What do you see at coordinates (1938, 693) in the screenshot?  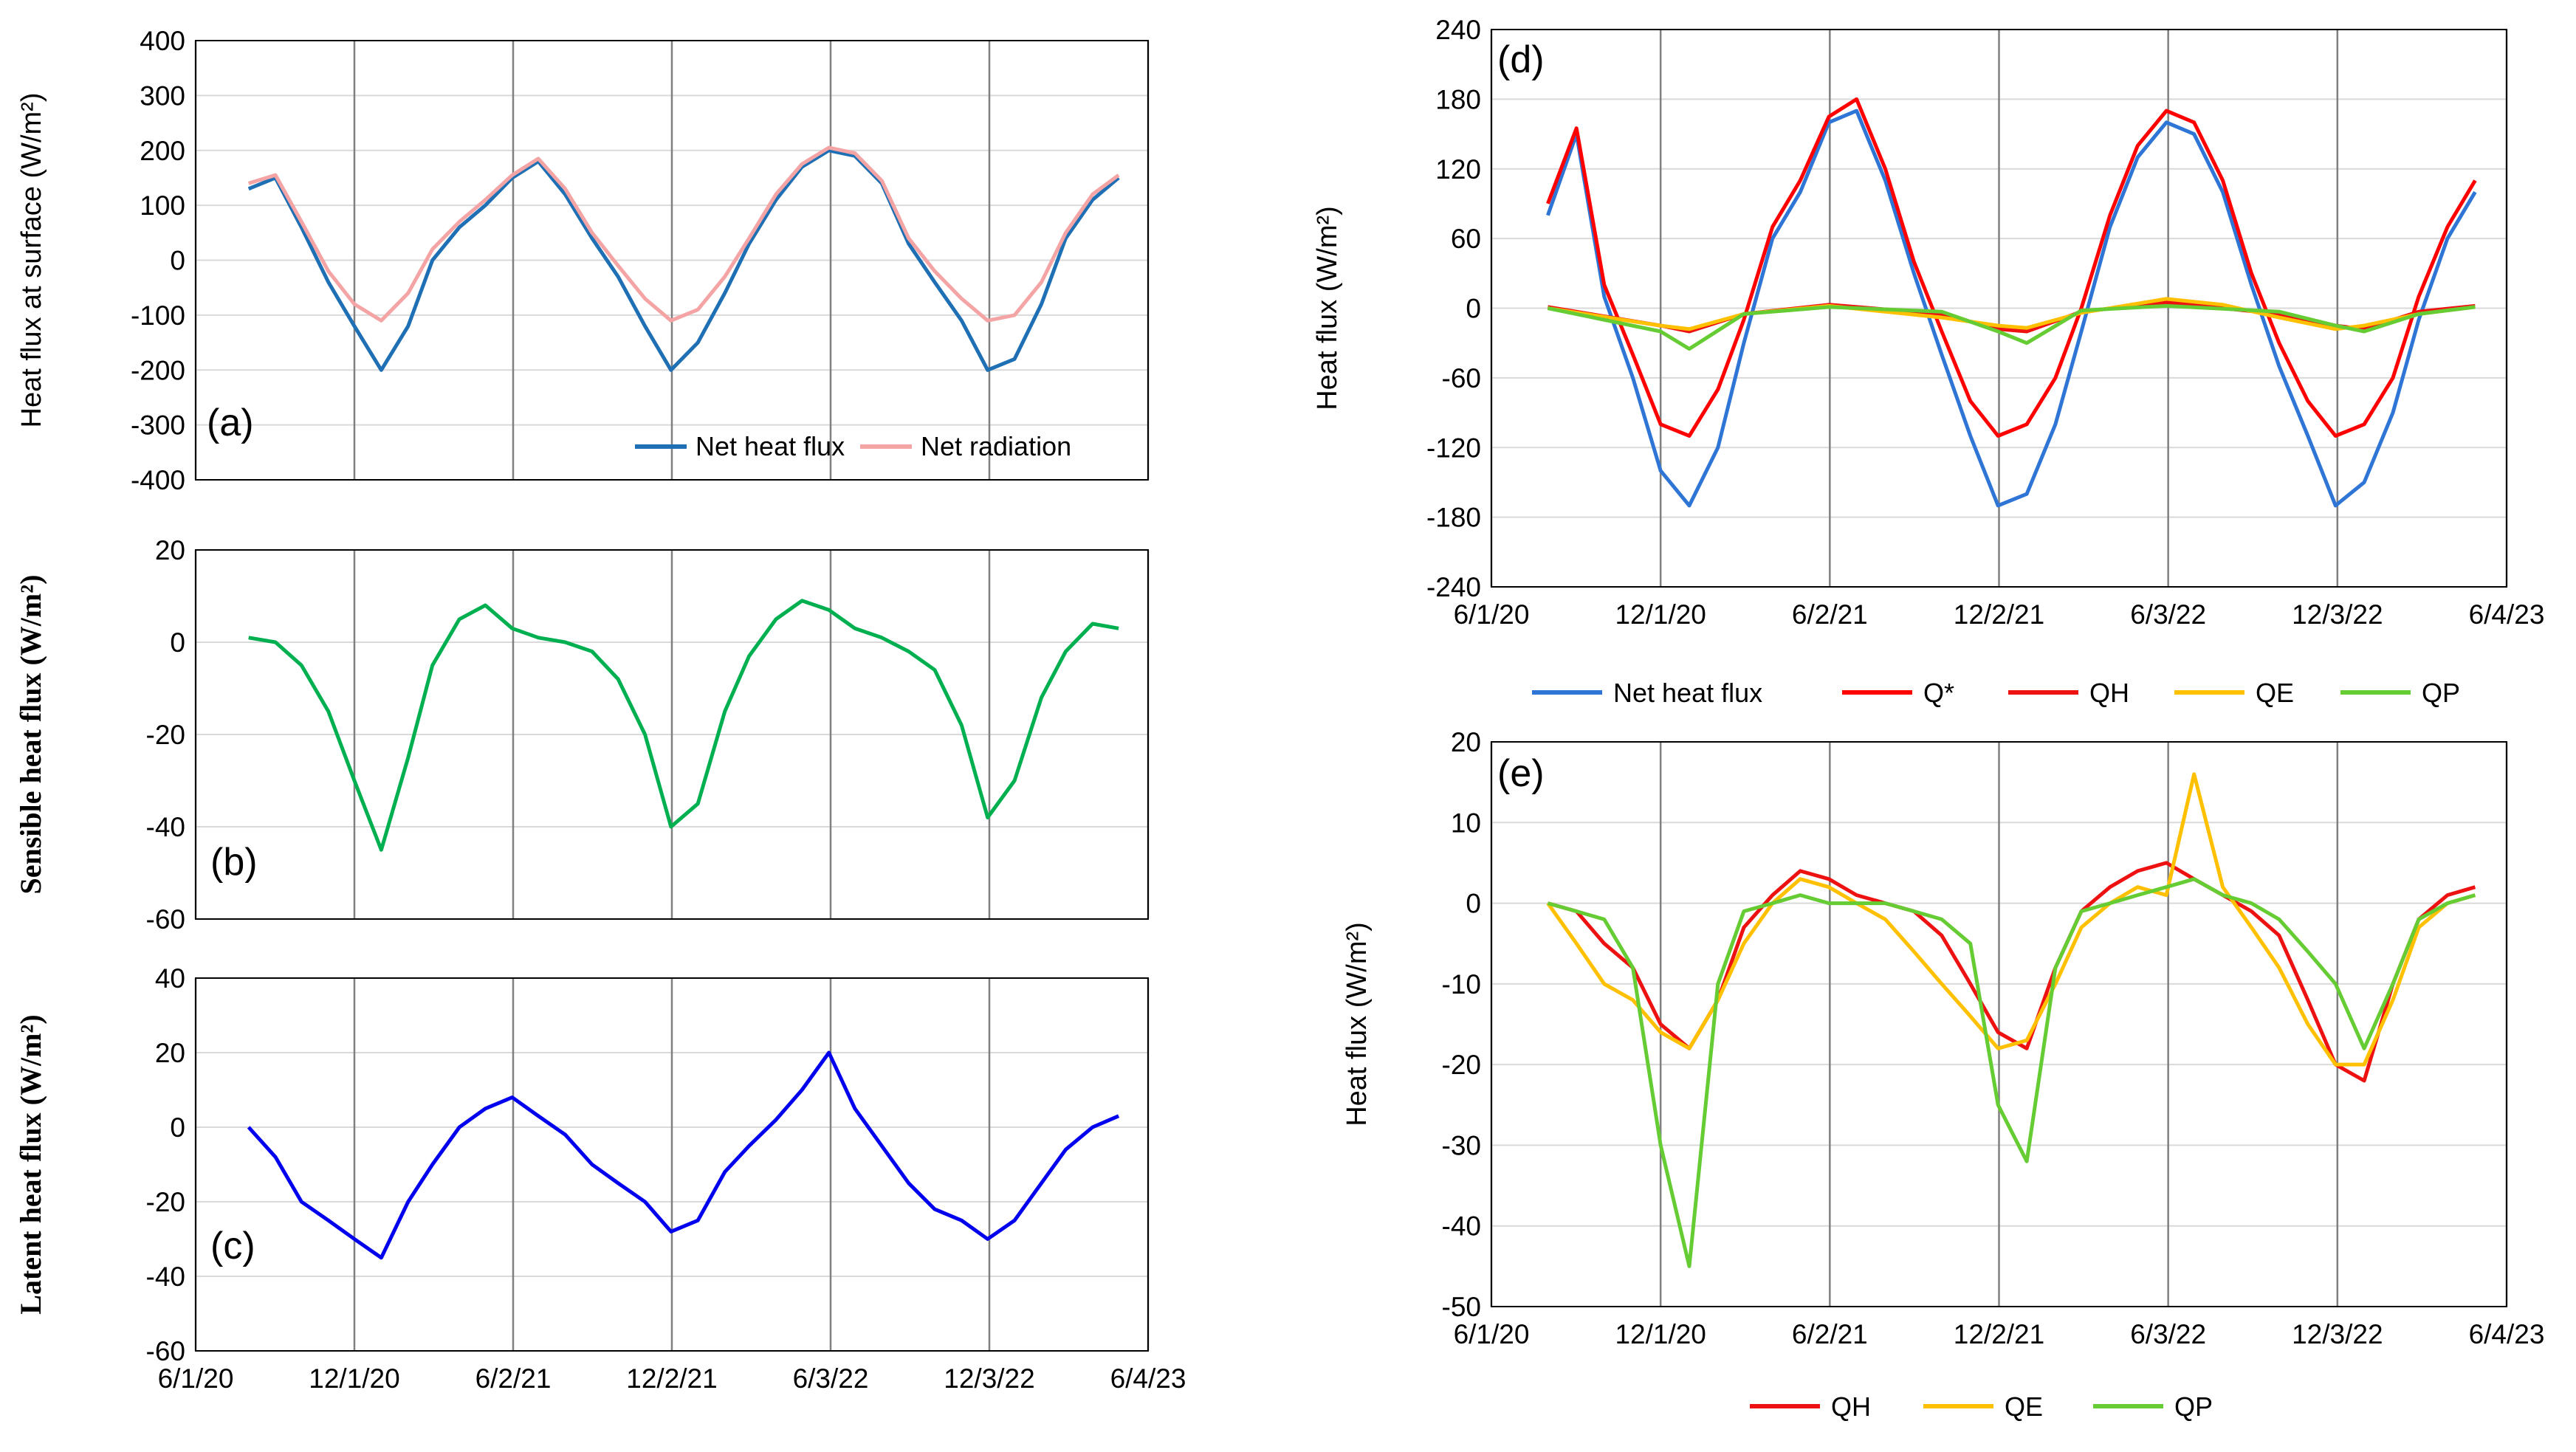 I see `legend-label: Q*` at bounding box center [1938, 693].